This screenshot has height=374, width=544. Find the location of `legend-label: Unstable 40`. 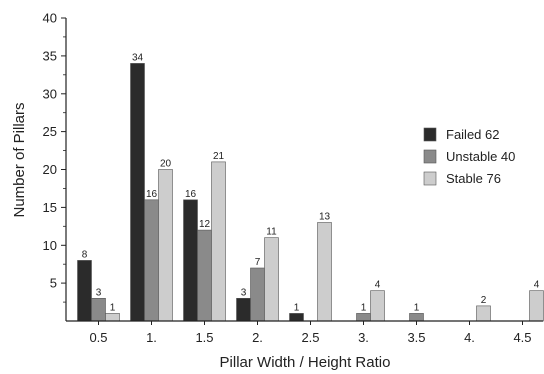

legend-label: Unstable 40 is located at coordinates (480, 156).